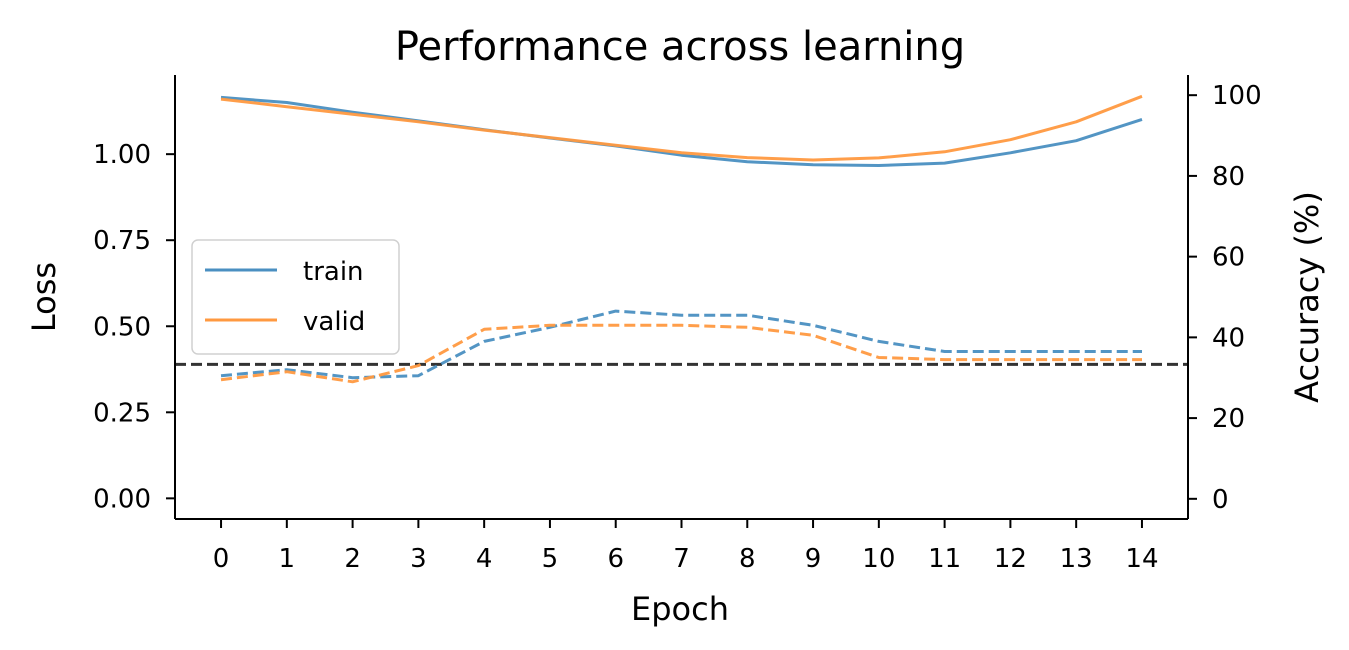 The height and width of the screenshot is (650, 1349). What do you see at coordinates (1220, 500) in the screenshot?
I see `y-tick-label-right: 0` at bounding box center [1220, 500].